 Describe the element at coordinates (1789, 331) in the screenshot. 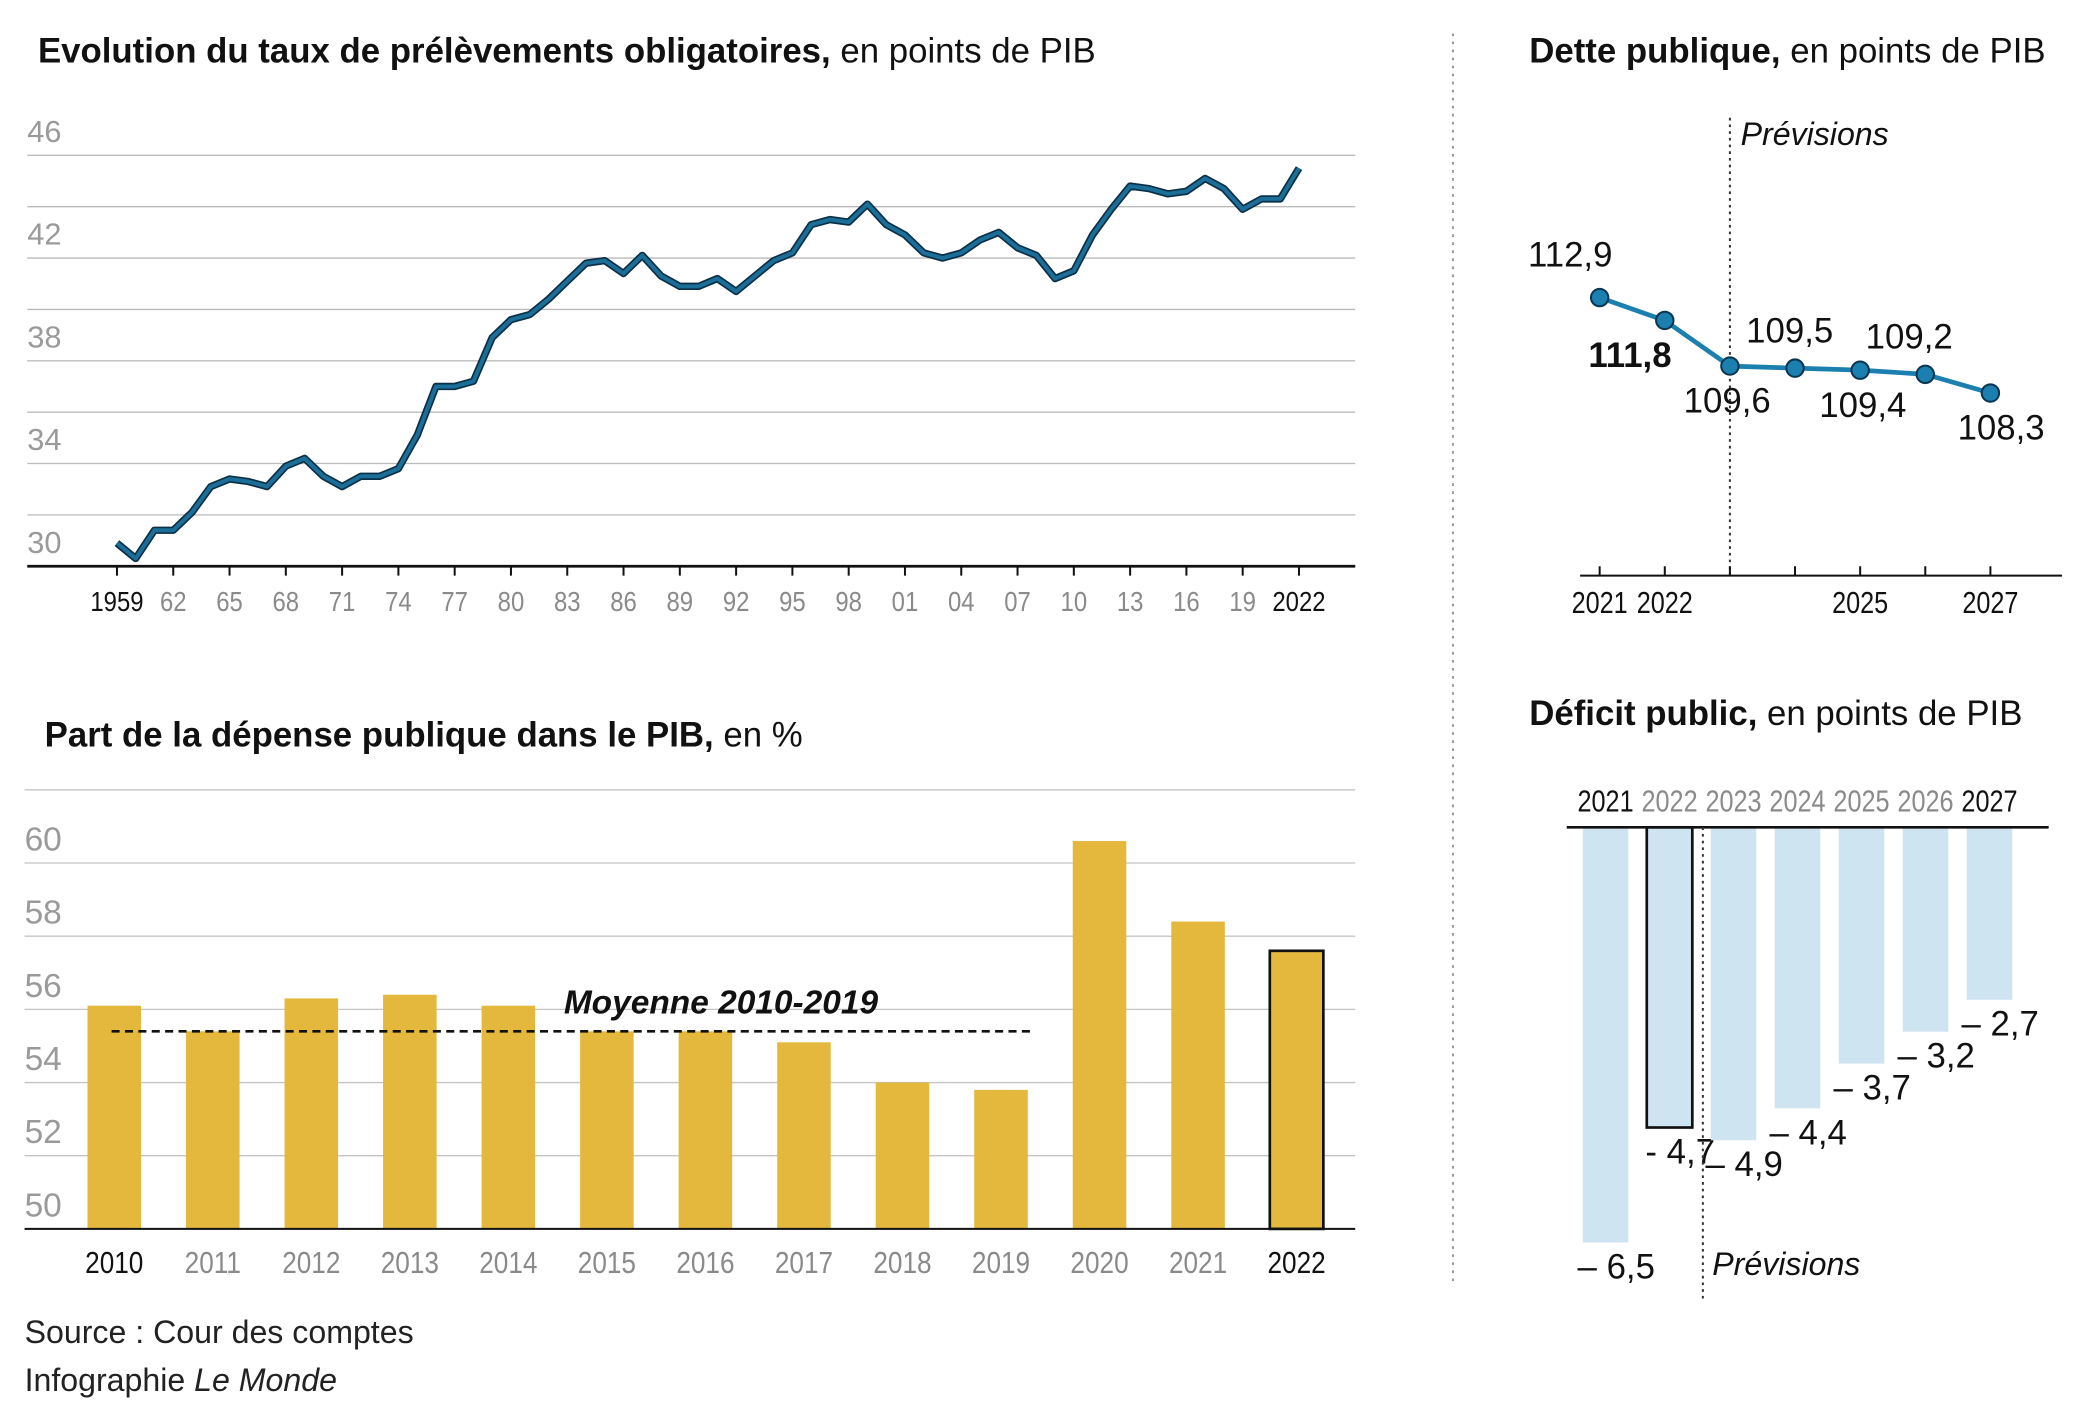

I see `data-label: 109,5` at that location.